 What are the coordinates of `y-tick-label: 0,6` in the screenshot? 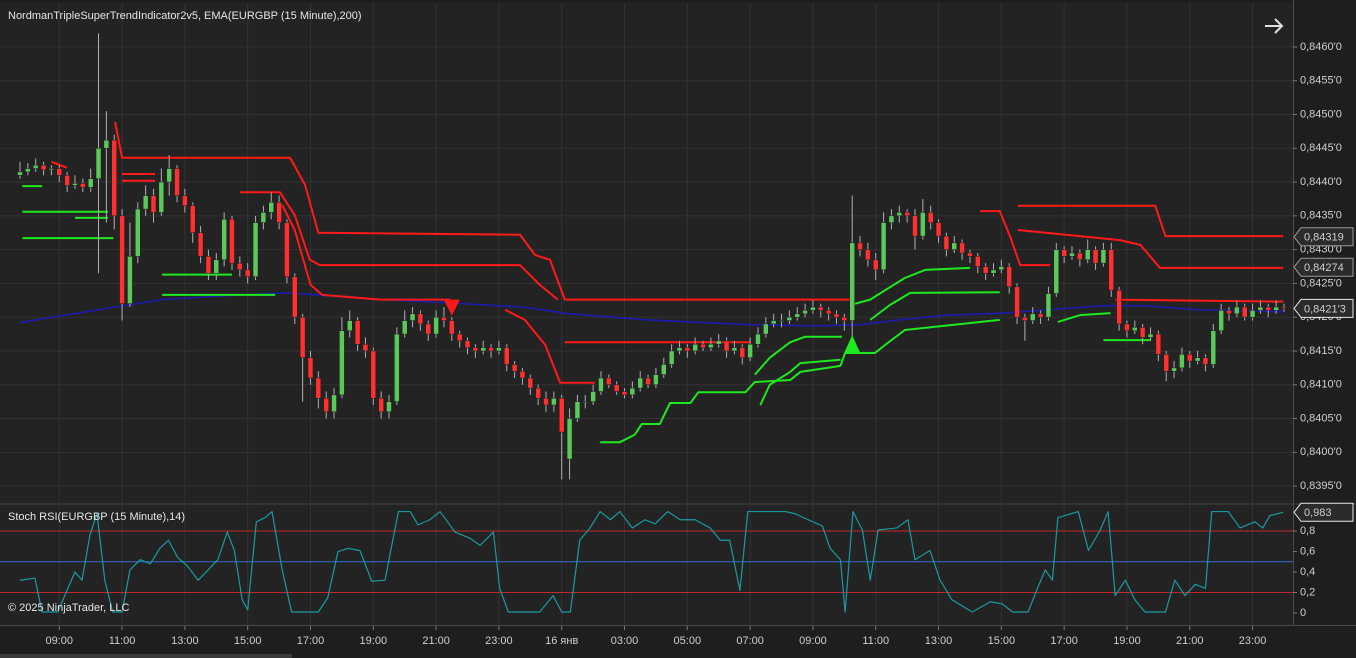 It's located at (1307, 551).